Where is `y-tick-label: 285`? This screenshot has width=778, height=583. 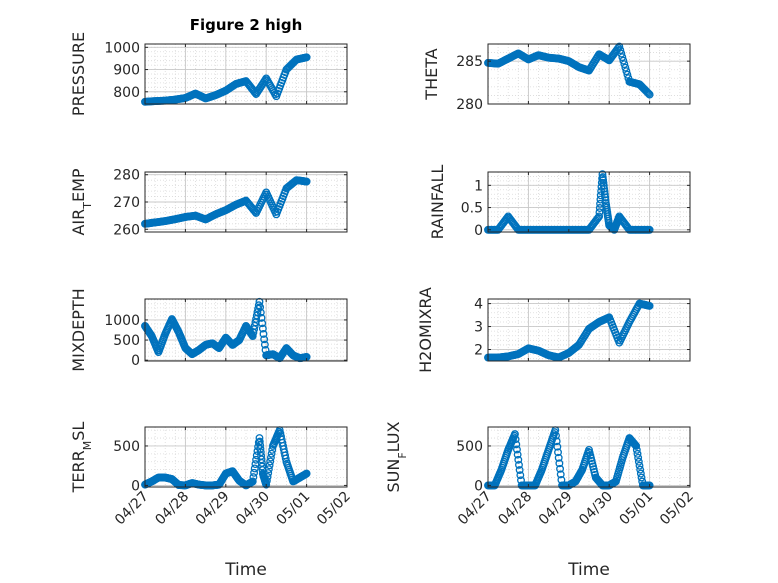
y-tick-label: 285 is located at coordinates (469, 62).